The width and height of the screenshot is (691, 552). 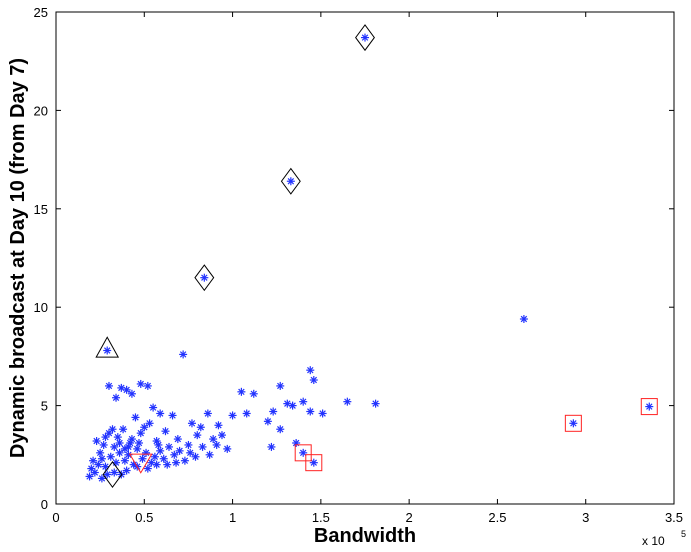 I want to click on y-tick-label: 10, so click(x=41, y=307).